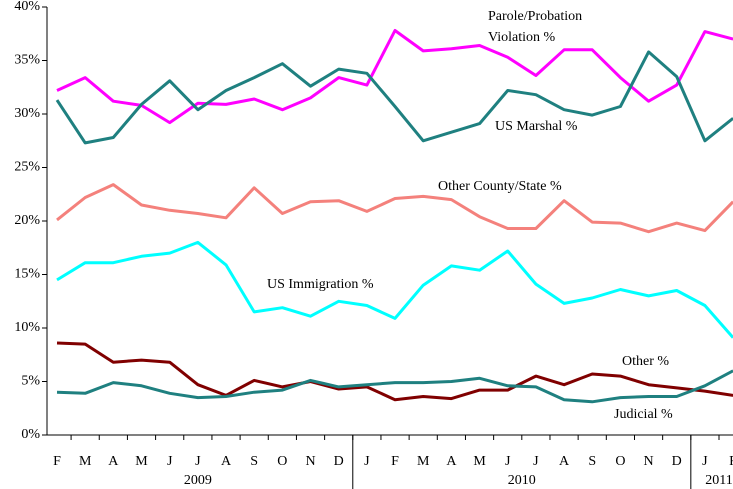 The width and height of the screenshot is (733, 489). I want to click on series-label: US Marshal %, so click(536, 126).